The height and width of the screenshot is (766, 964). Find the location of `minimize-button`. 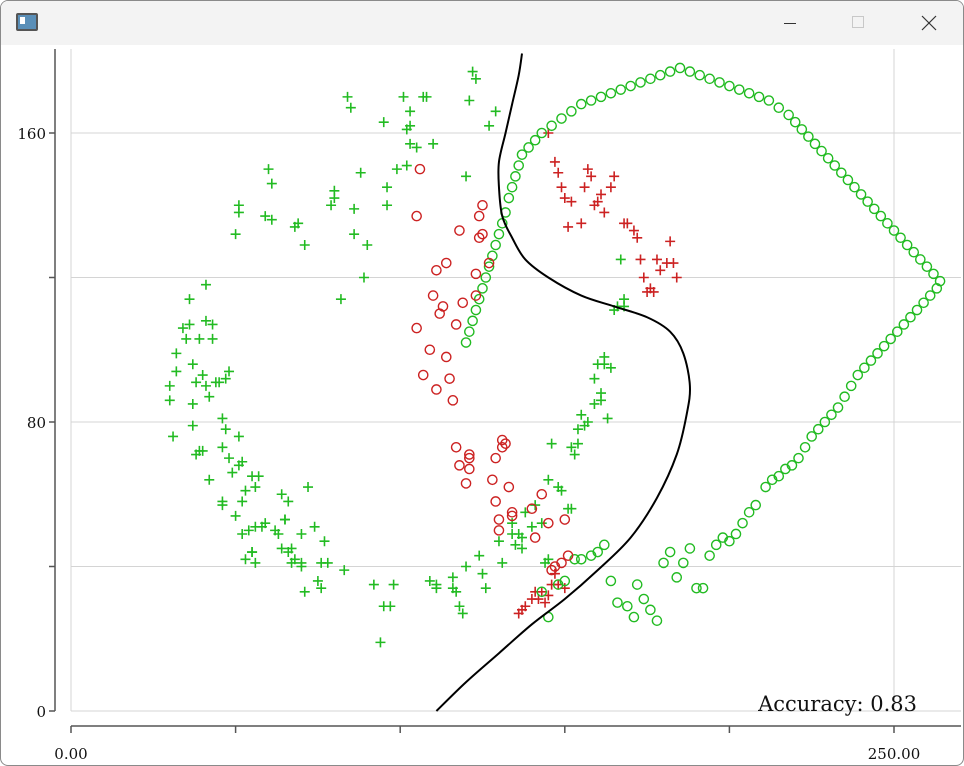

minimize-button is located at coordinates (790, 23).